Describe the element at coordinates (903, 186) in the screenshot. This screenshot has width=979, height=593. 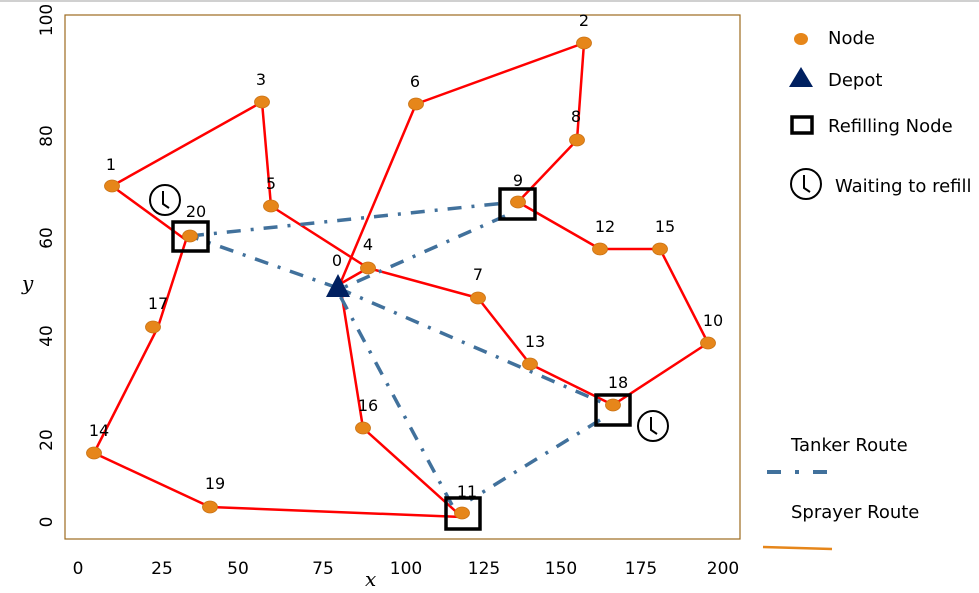
I see `legend-waiting-label: Waiting to refill` at that location.